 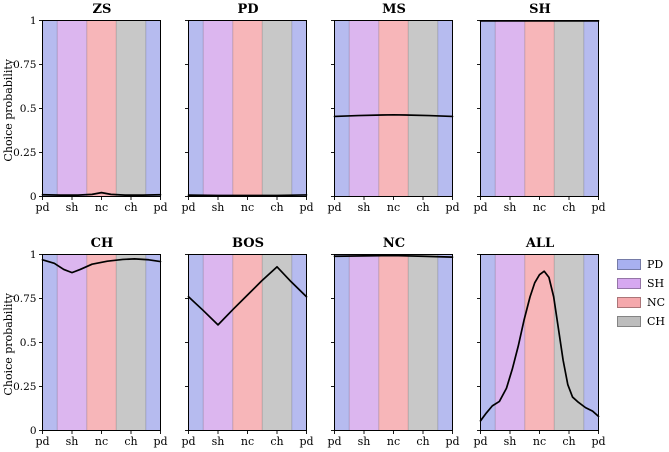 I want to click on legend-label: CH, so click(x=655, y=321).